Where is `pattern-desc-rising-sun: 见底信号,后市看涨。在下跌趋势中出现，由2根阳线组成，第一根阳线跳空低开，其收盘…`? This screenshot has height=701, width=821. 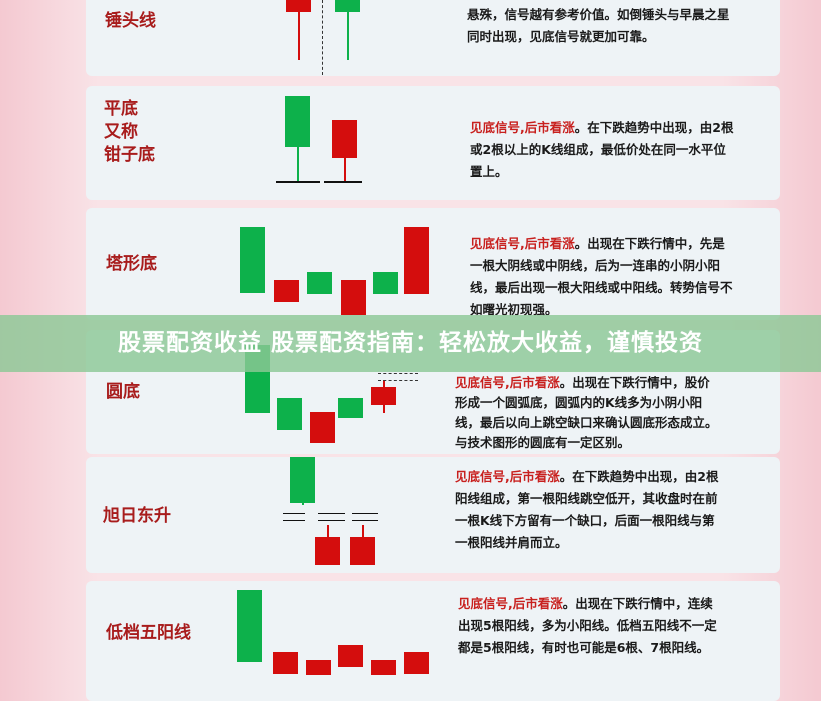 pattern-desc-rising-sun: 见底信号,后市看涨。在下跌趋势中出现，由2根阳线组成，第一根阳线跳空低开，其收盘… is located at coordinates (587, 510).